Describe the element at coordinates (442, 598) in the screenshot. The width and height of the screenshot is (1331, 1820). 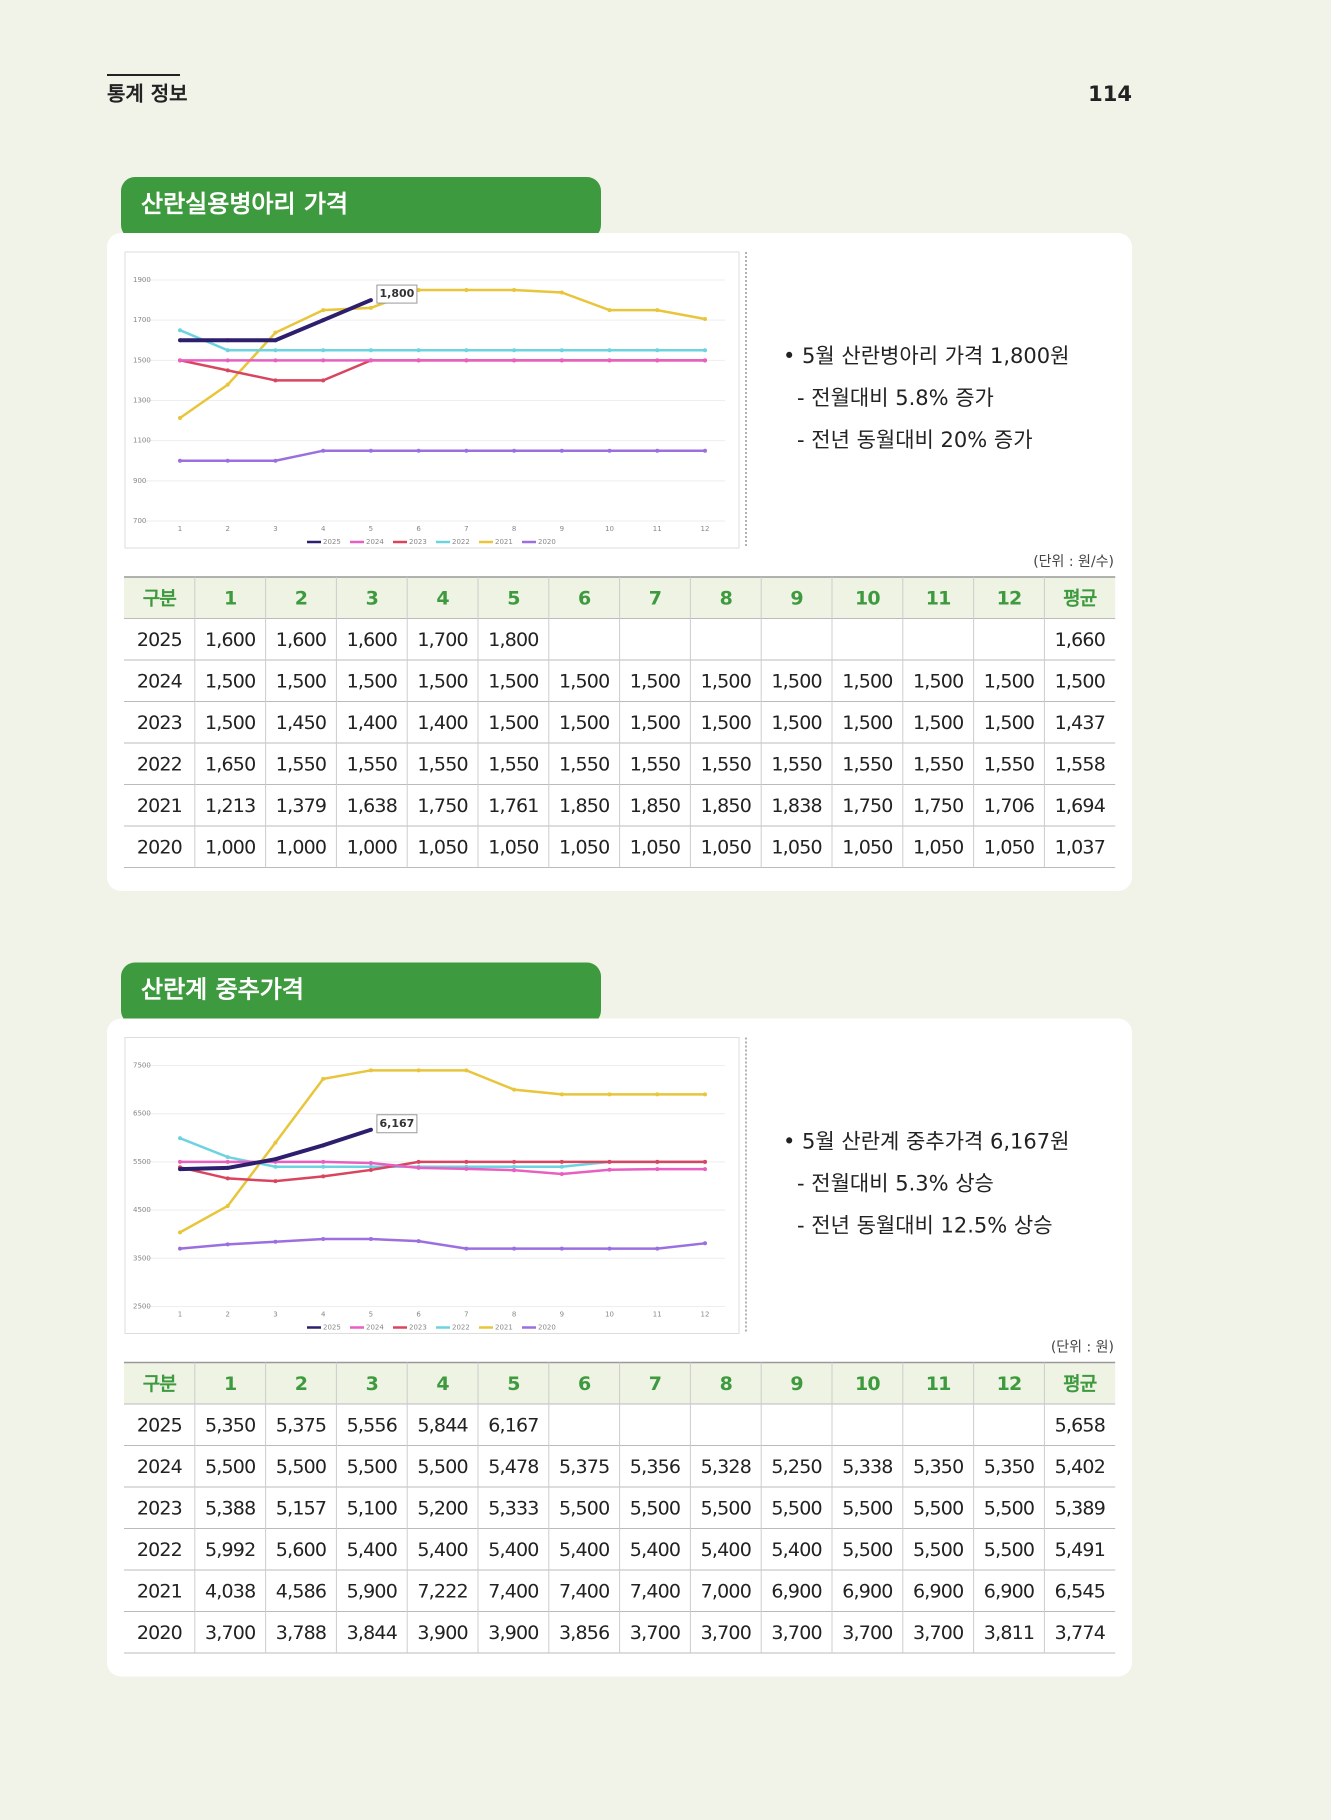
I see `table-header-cell: 4` at that location.